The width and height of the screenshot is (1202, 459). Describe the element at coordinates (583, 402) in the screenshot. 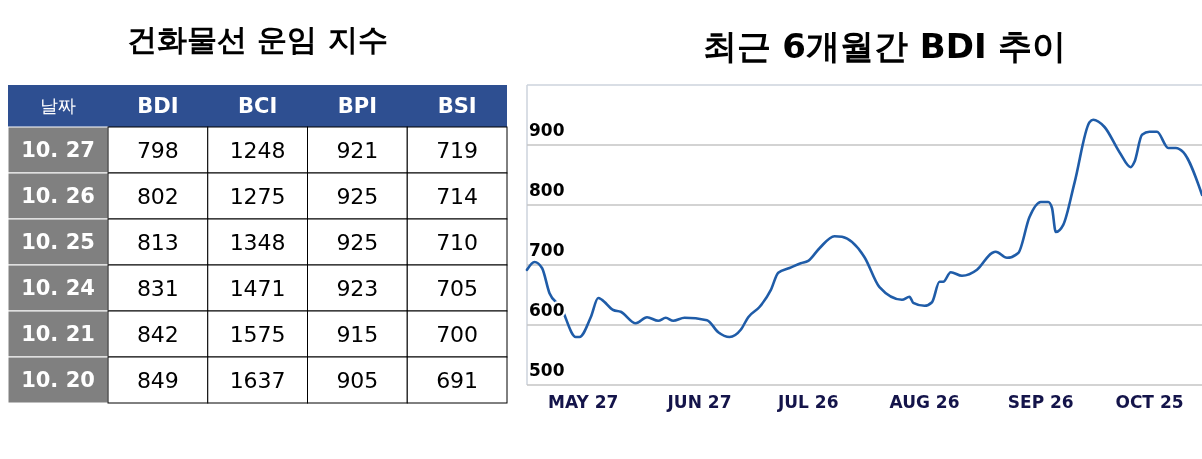

I see `x-tick-label: MAY 27` at that location.